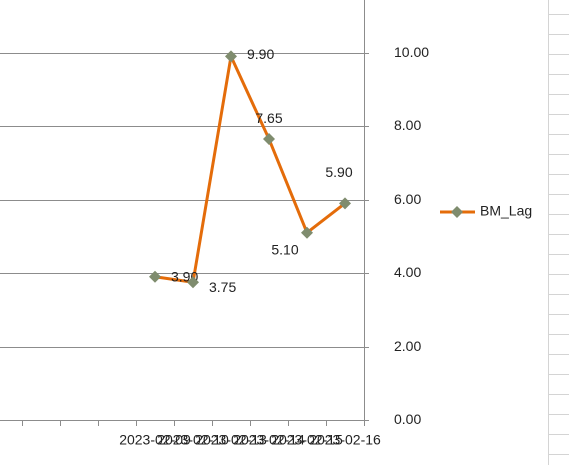 The height and width of the screenshot is (465, 569). What do you see at coordinates (345, 440) in the screenshot?
I see `x-tick-label: 2023-02-16` at bounding box center [345, 440].